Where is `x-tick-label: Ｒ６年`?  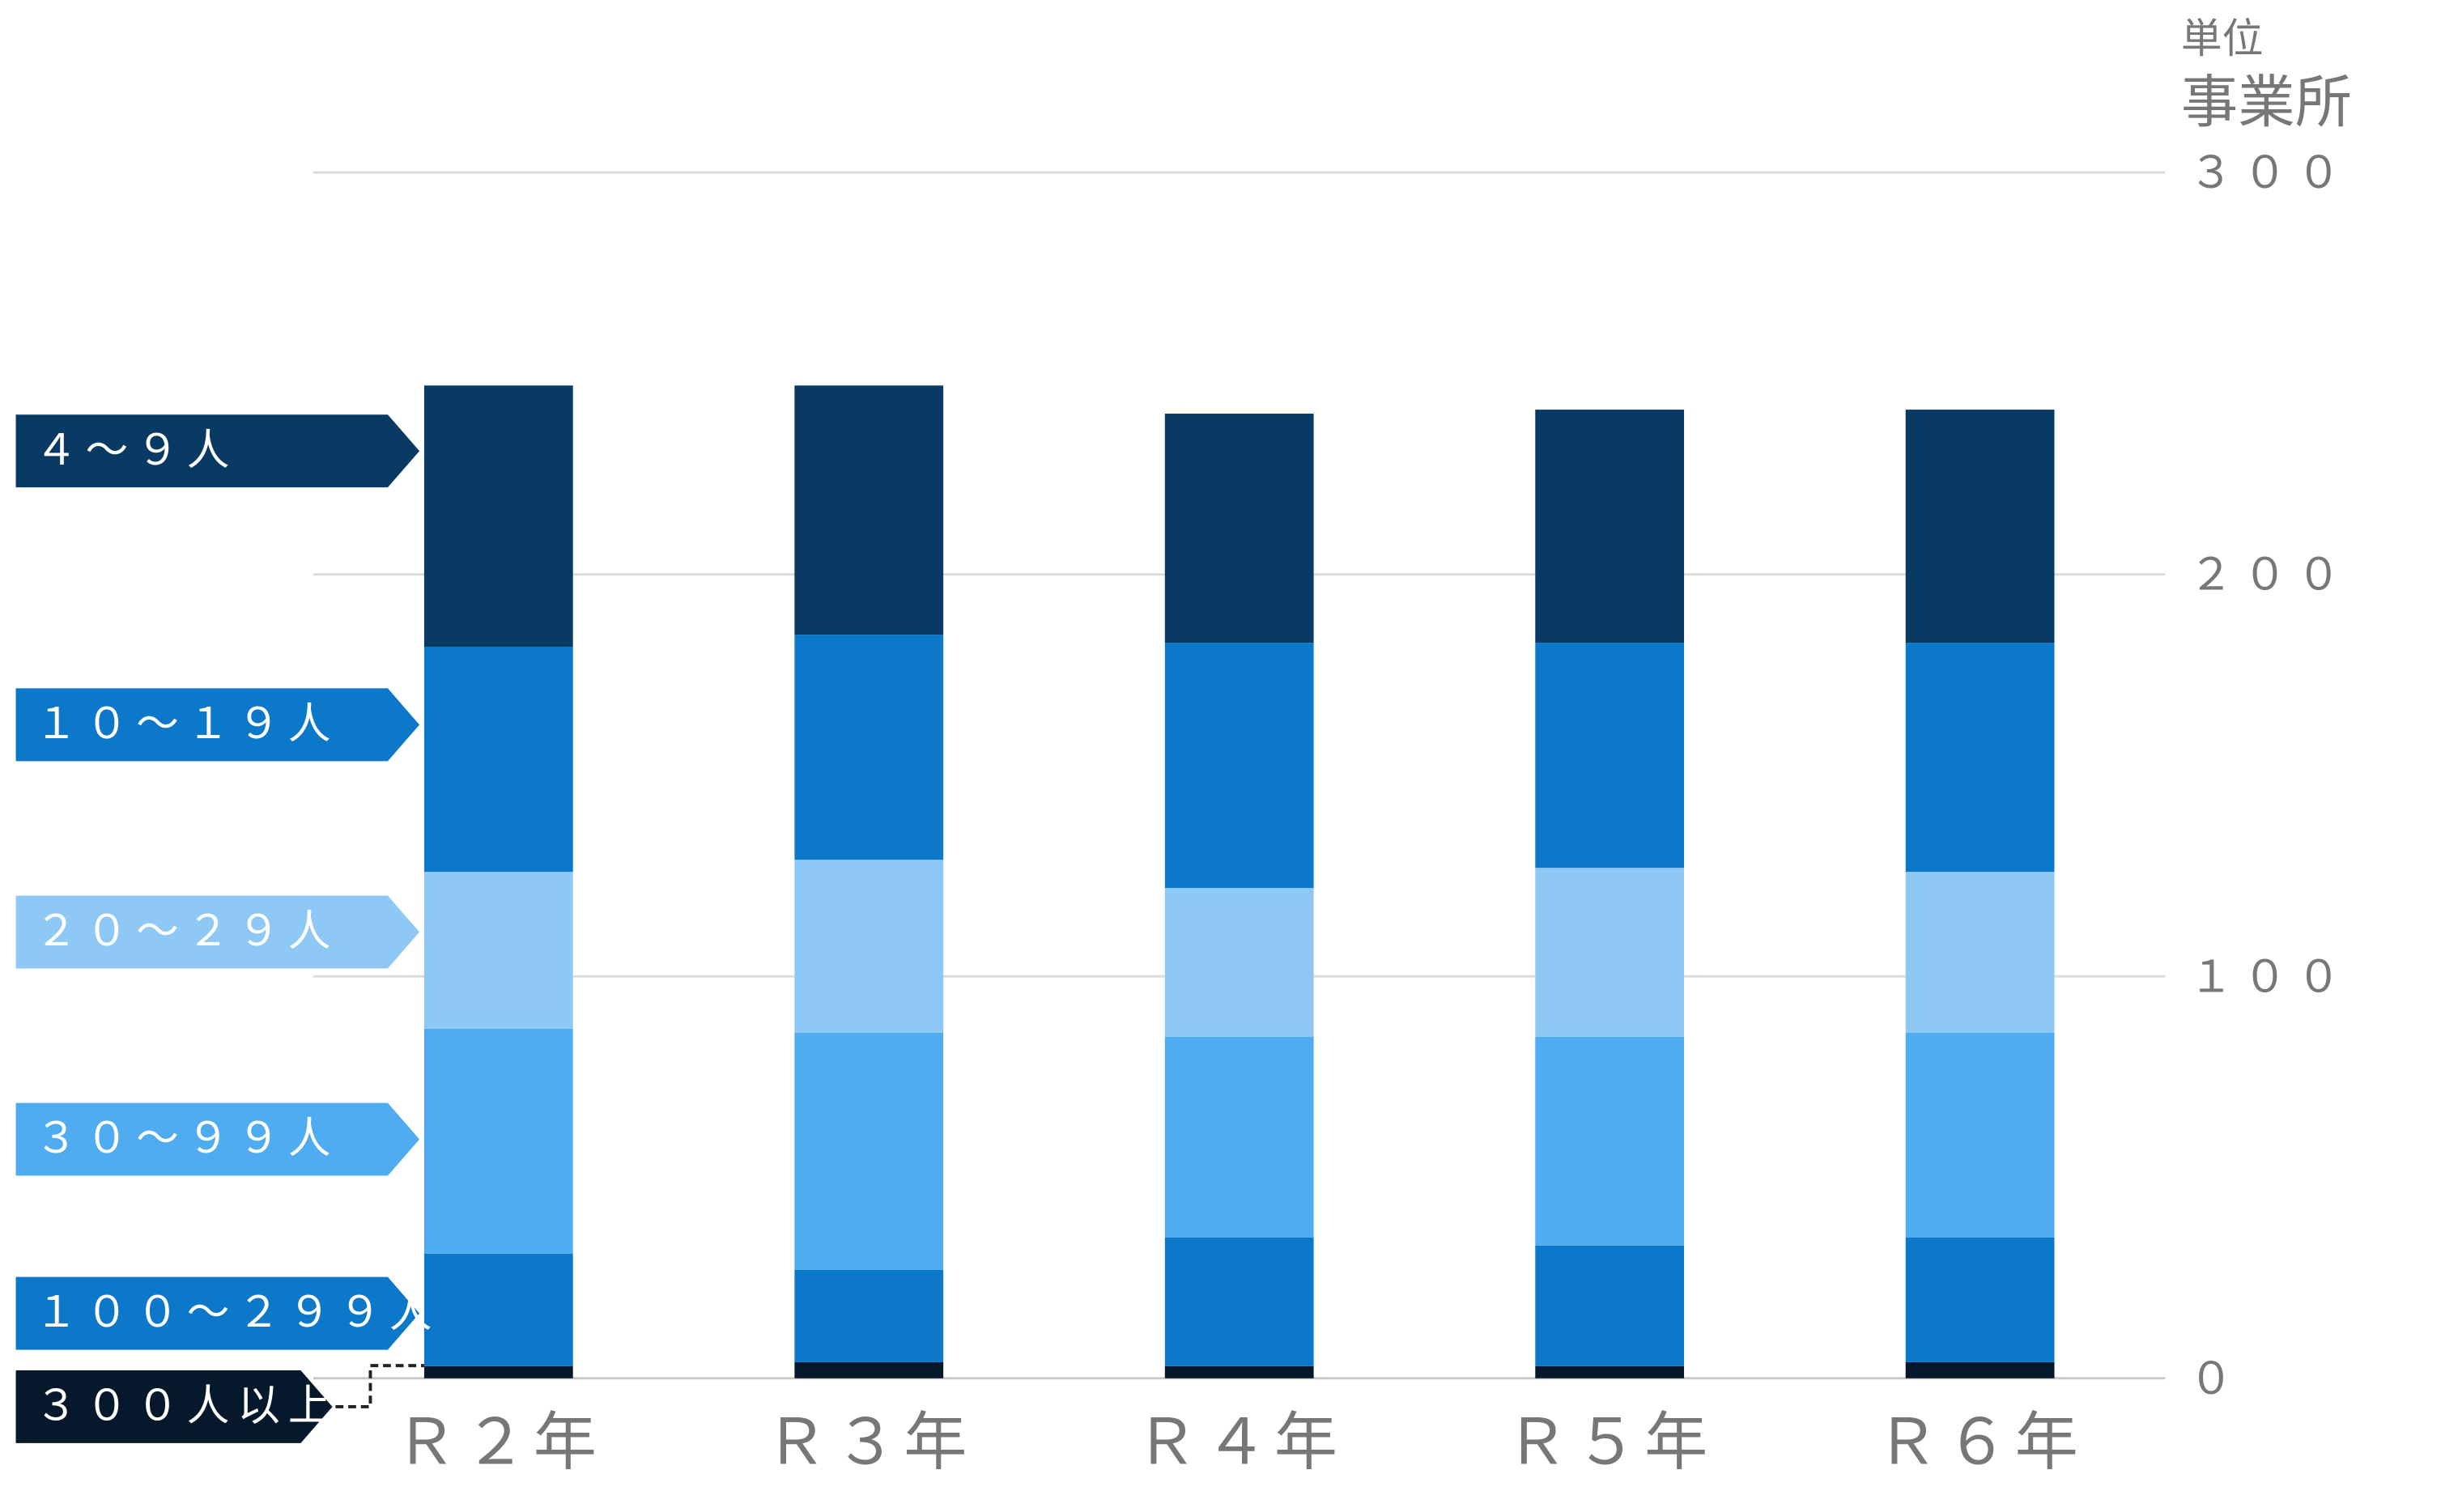
x-tick-label: Ｒ６年 is located at coordinates (1980, 1442).